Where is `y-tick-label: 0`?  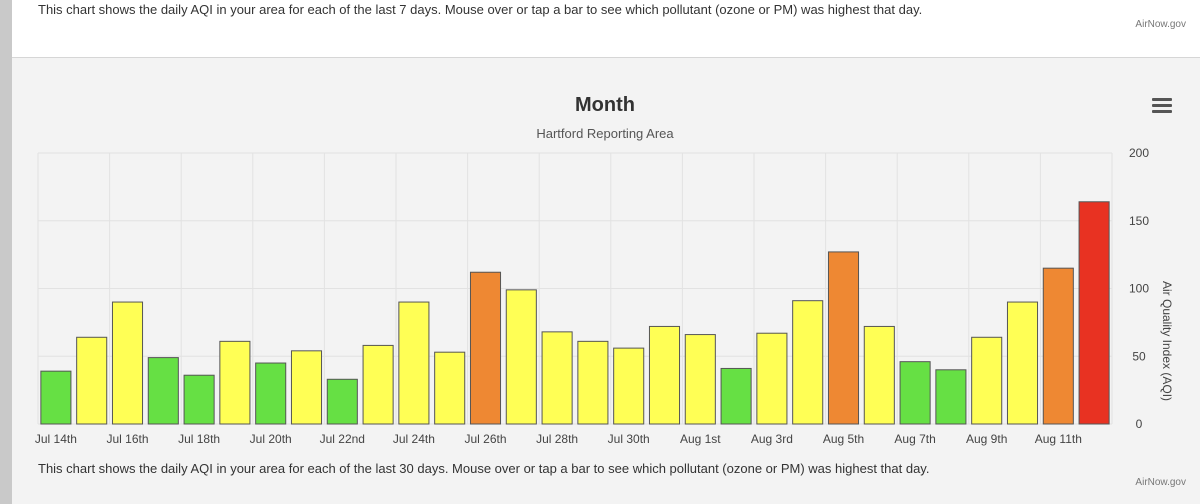 y-tick-label: 0 is located at coordinates (1139, 424).